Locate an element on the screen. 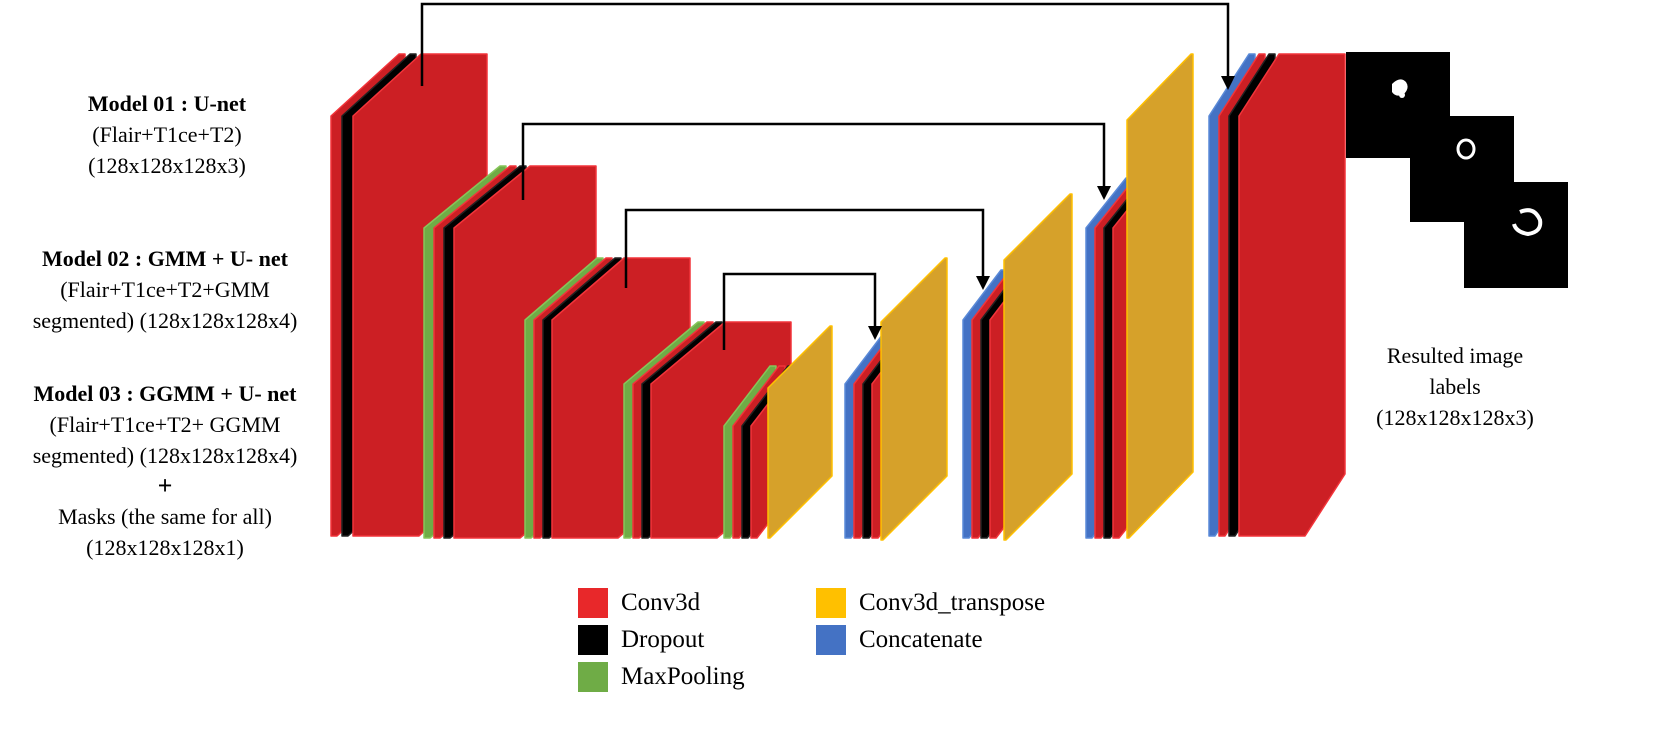  legend-item-maxpooling: MaxPooling is located at coordinates (661, 677).